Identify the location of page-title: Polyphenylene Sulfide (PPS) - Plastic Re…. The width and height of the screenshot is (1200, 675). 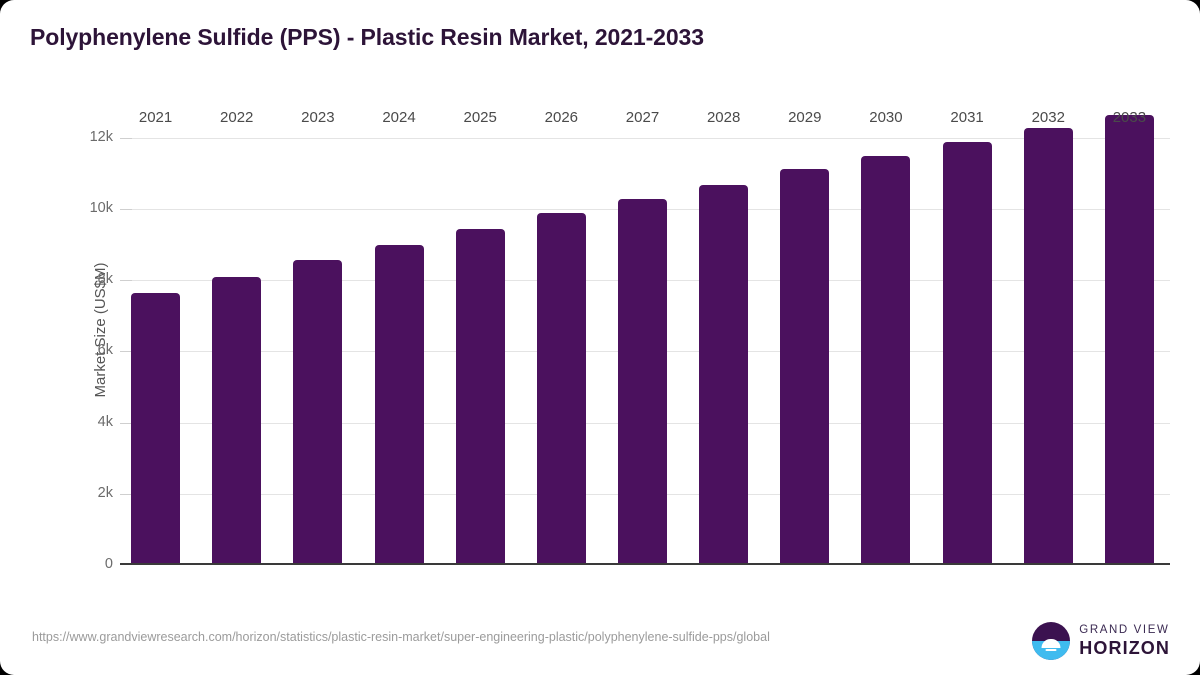
(367, 37).